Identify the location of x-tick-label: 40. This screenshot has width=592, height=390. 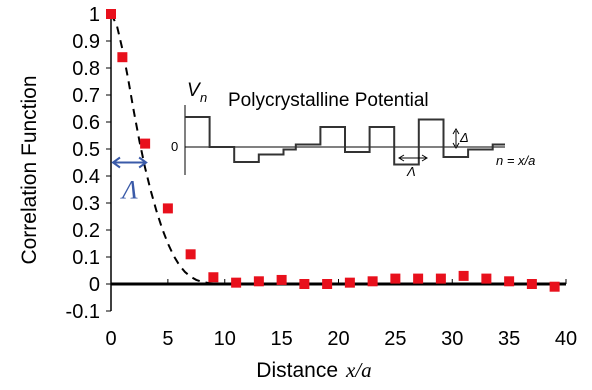
(566, 339).